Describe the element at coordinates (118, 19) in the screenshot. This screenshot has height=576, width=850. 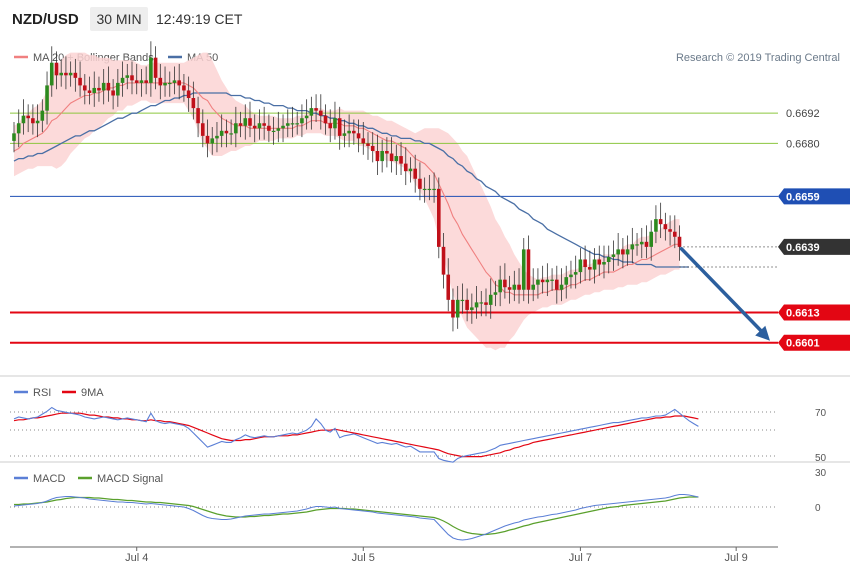
I see `timeframe-label: 30 MIN` at that location.